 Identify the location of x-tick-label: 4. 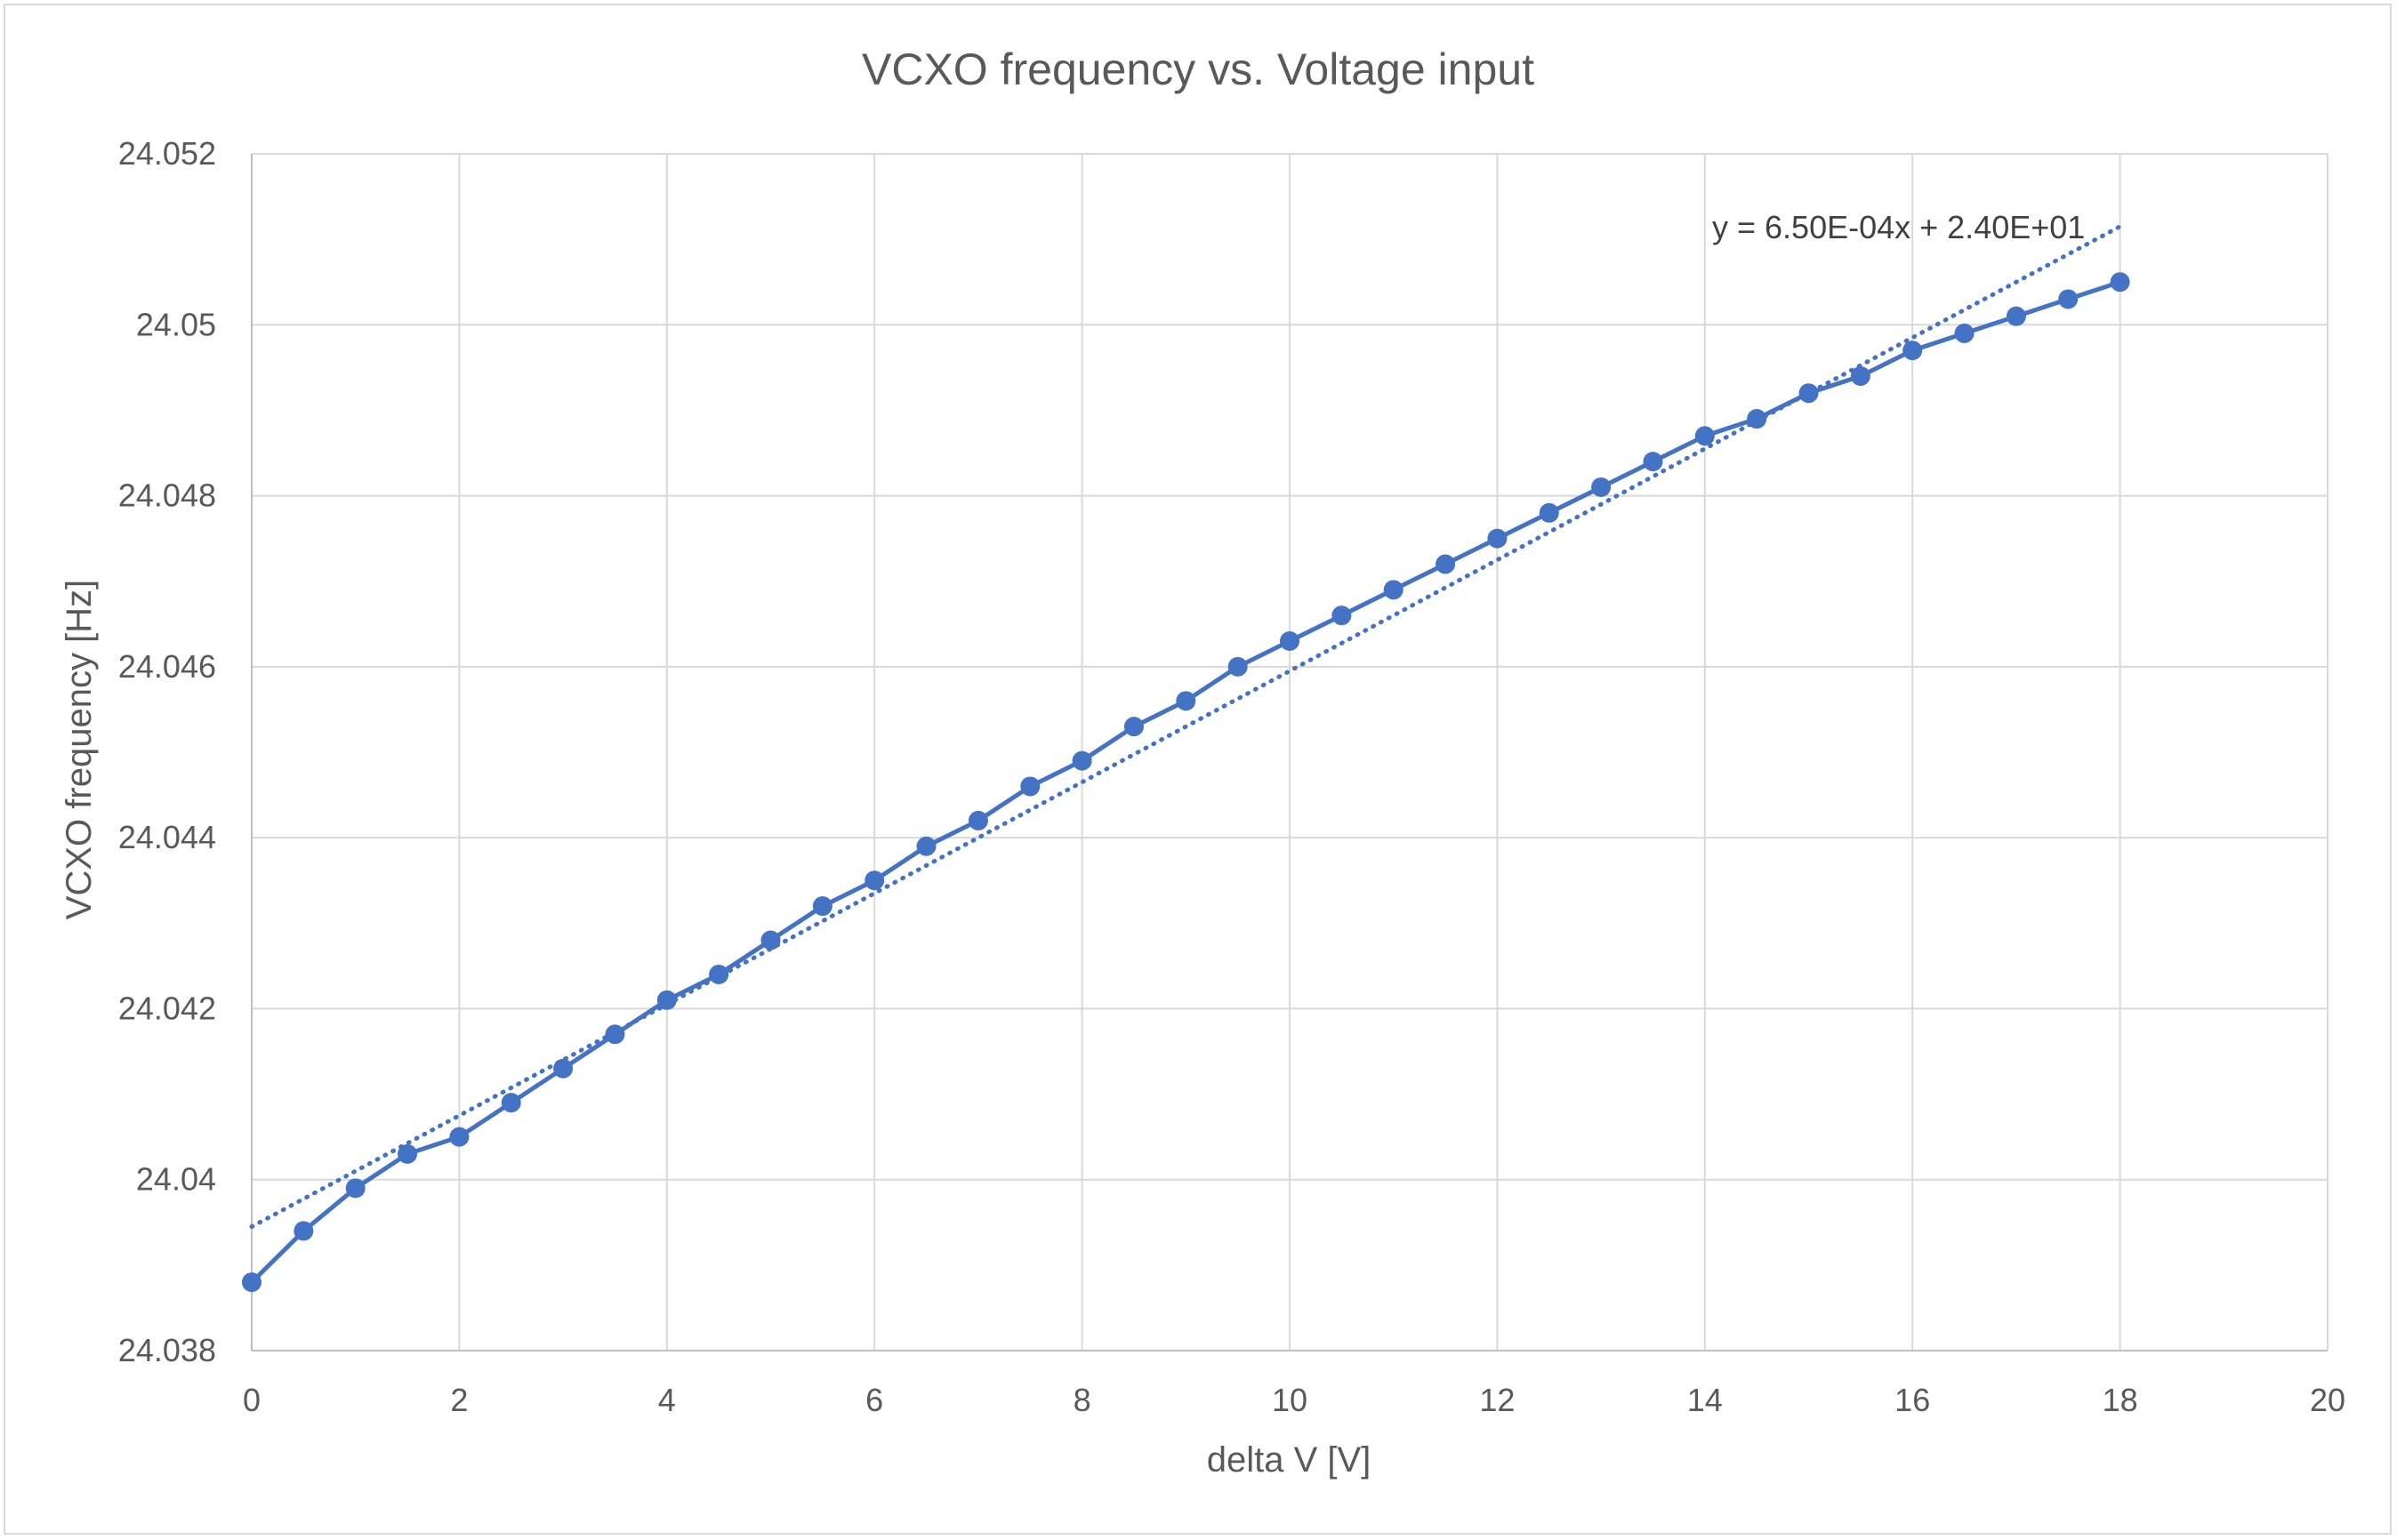
(667, 1400).